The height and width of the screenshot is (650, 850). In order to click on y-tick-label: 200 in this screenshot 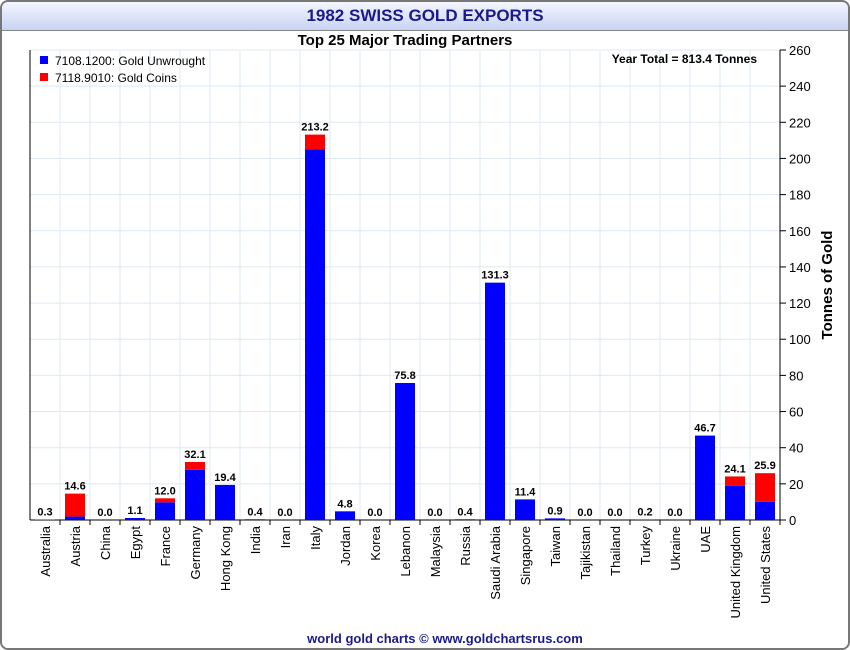, I will do `click(800, 158)`.